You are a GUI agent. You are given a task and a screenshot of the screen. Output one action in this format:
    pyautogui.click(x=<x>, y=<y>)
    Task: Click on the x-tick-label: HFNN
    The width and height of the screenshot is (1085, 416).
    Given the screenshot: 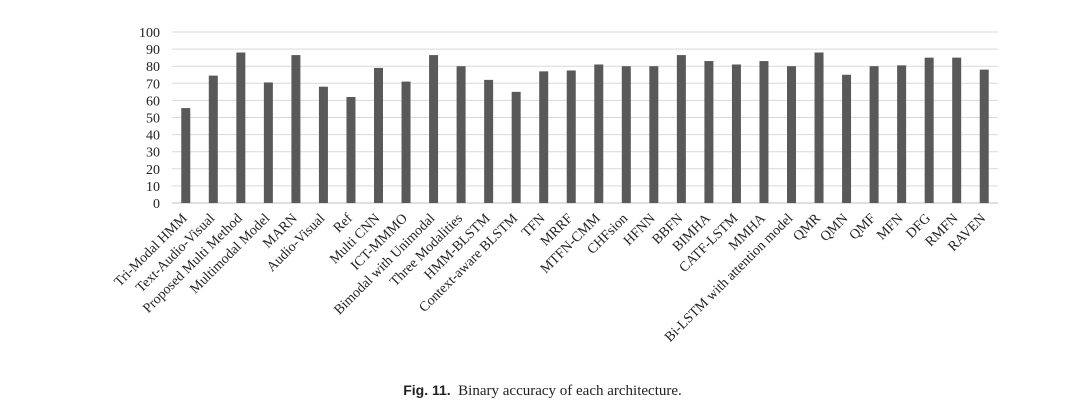 What is the action you would take?
    pyautogui.click(x=640, y=230)
    